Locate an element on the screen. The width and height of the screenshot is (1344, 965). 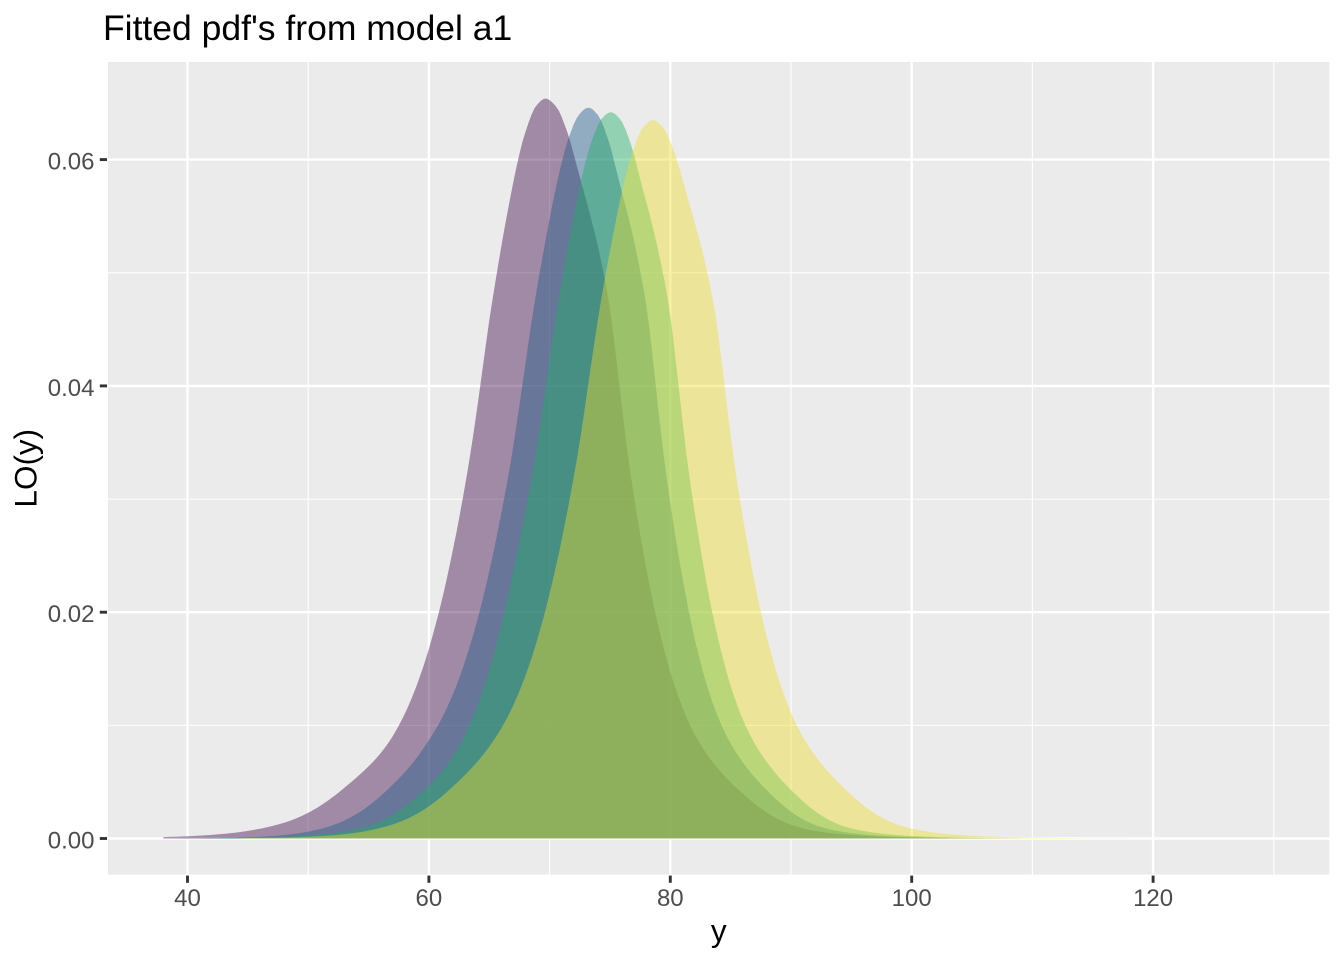
svg-text: Fitted pdf's from model a1 is located at coordinates (307, 28).